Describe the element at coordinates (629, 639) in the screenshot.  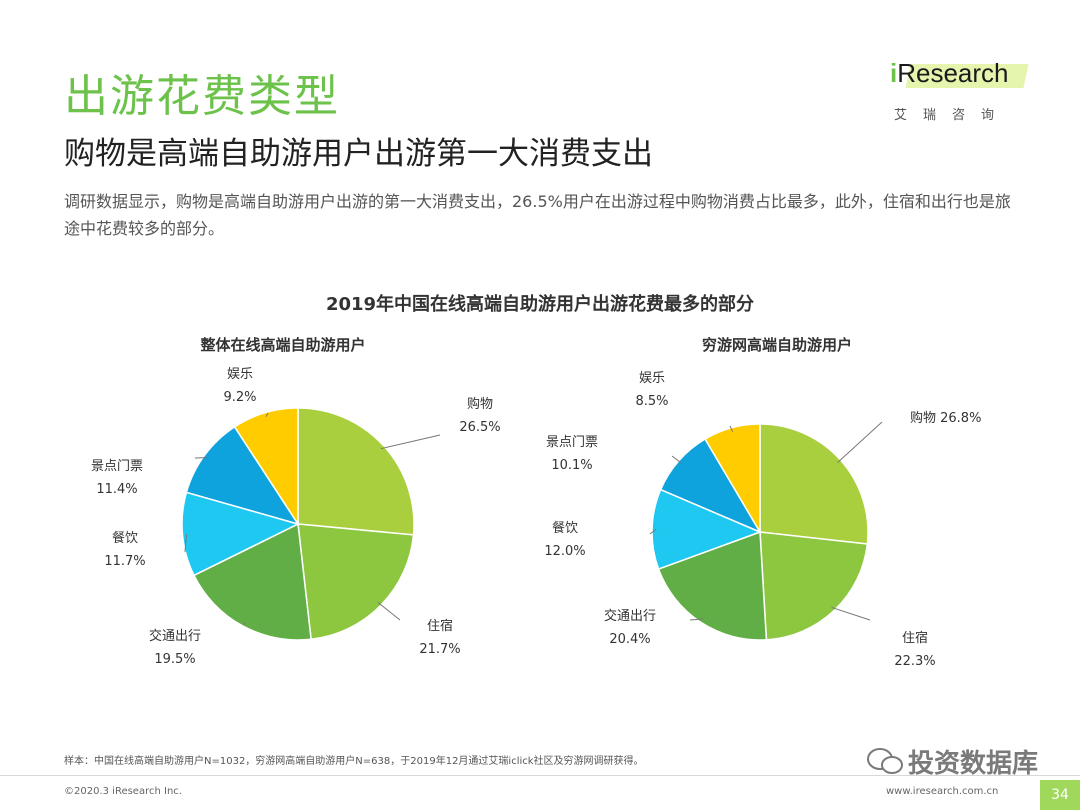
I see `slice-value-1-2: 20.4%` at that location.